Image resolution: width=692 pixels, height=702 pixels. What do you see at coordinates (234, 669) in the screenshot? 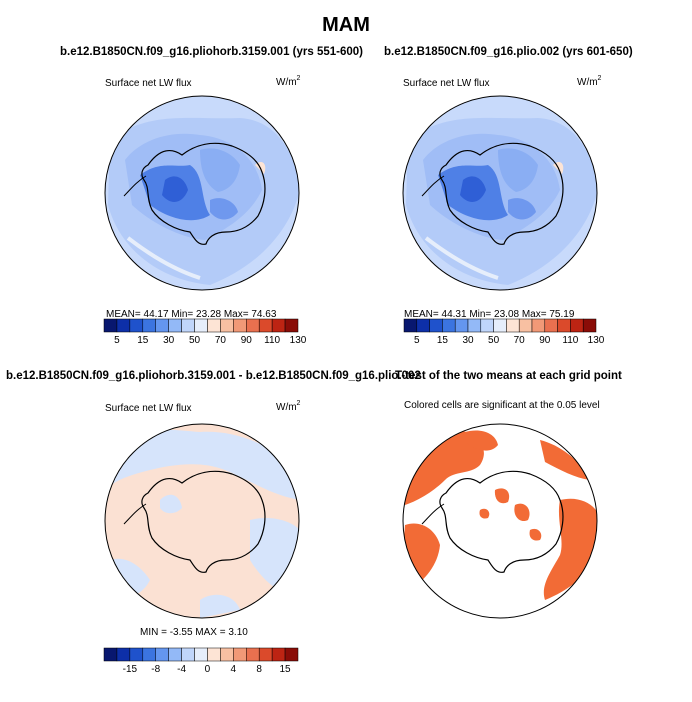
I see `colorbar-tick-label: 4` at bounding box center [234, 669].